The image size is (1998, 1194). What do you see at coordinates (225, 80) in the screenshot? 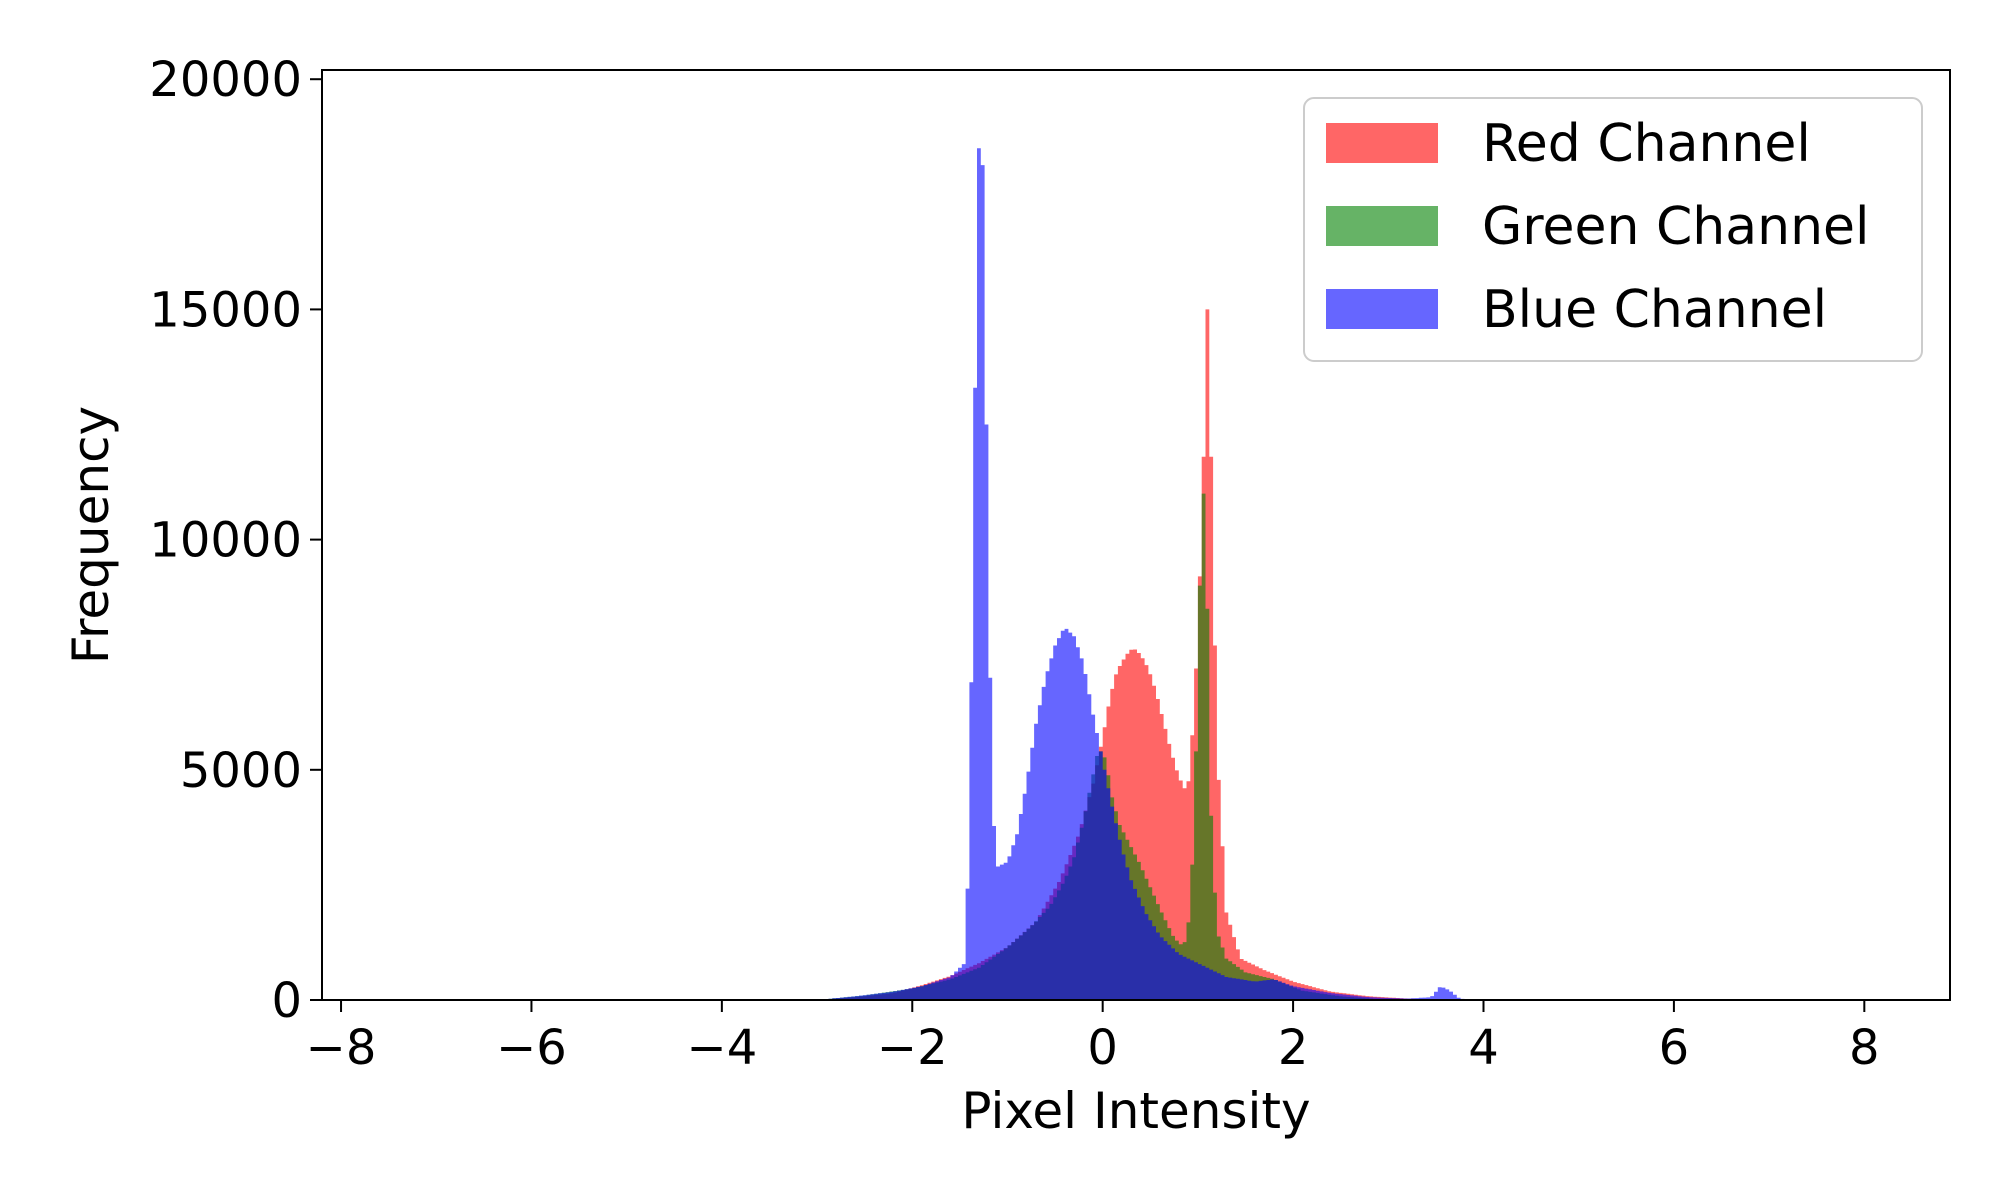
I see `y-tick-label: 20000` at bounding box center [225, 80].